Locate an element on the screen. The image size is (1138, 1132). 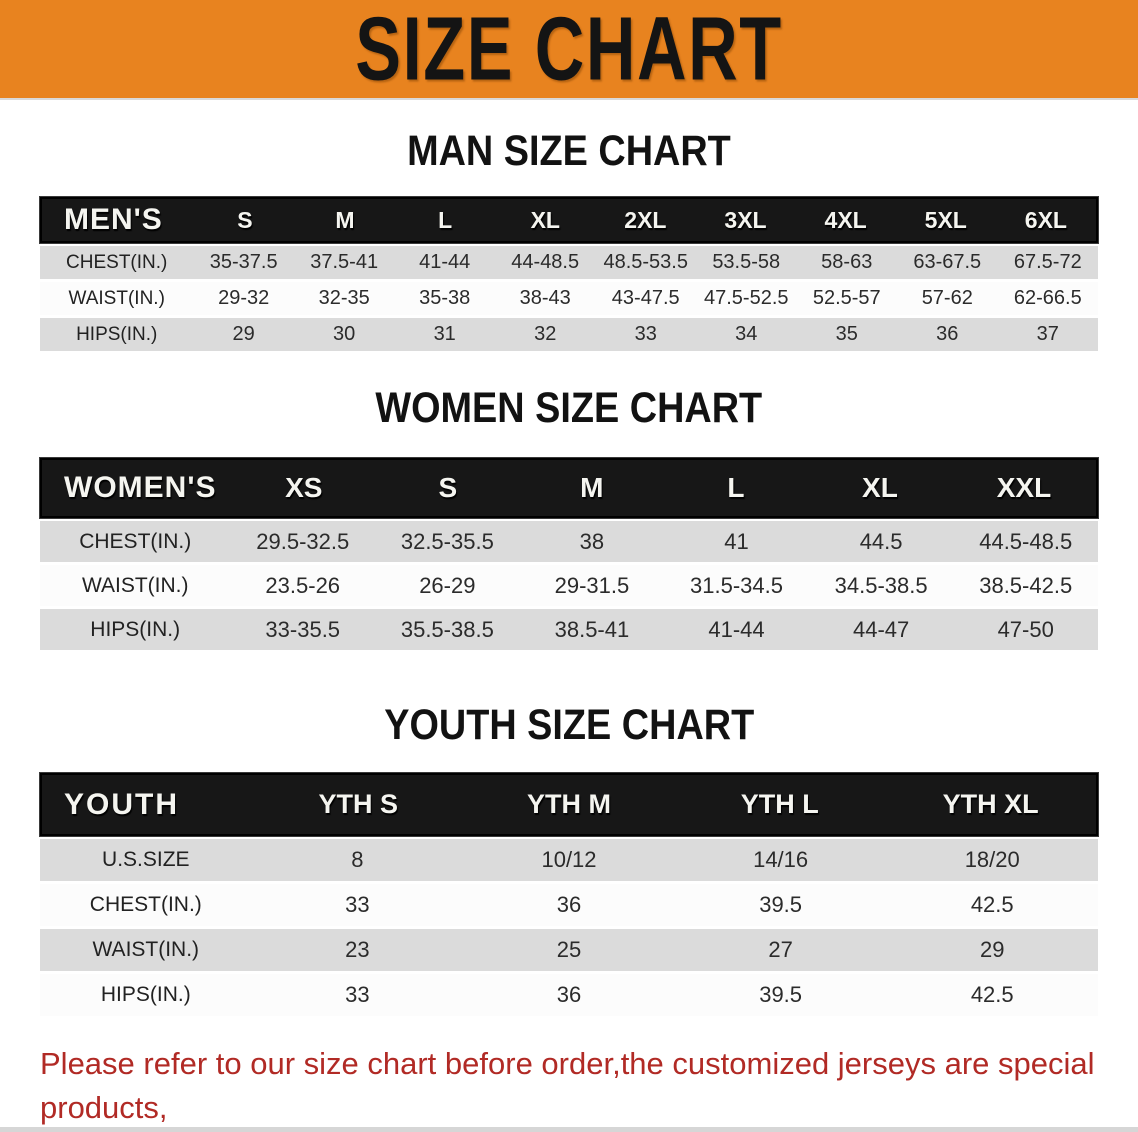
table-title-cell: YOUTH is located at coordinates (121, 804).